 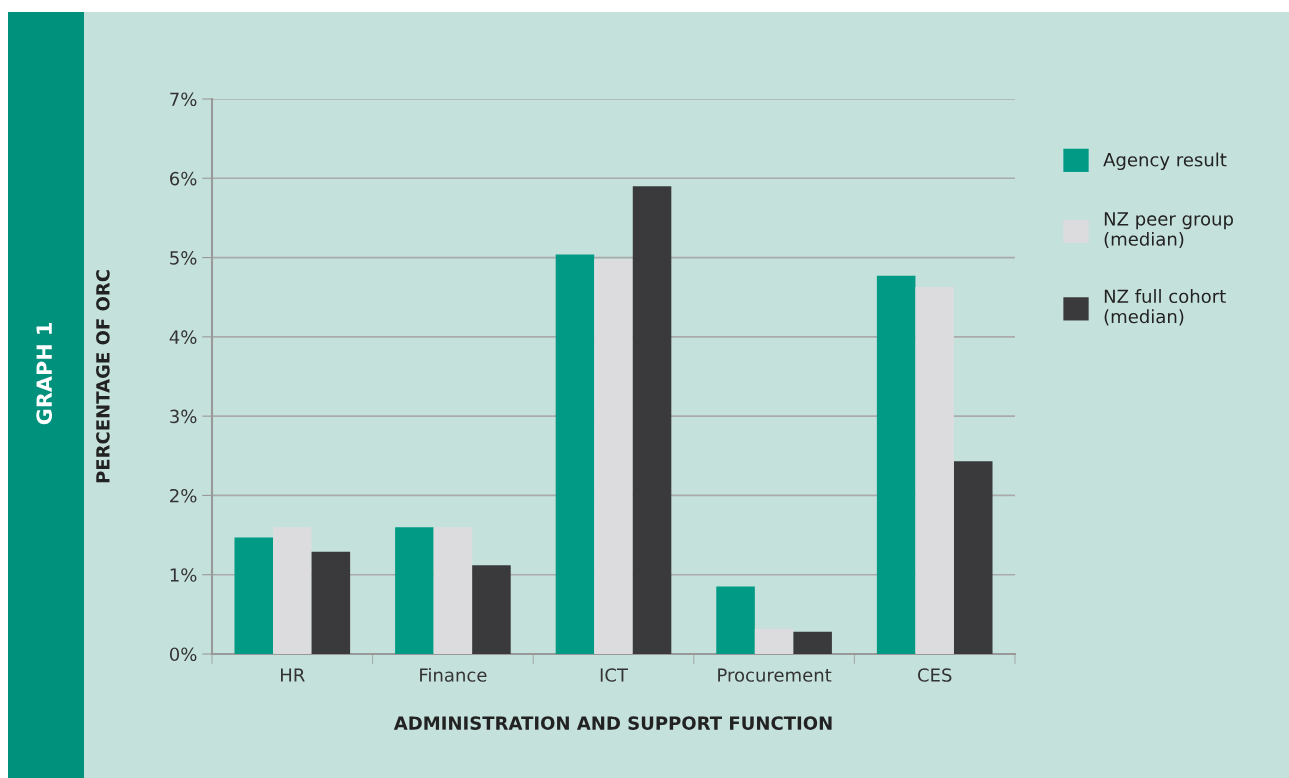 What do you see at coordinates (183, 575) in the screenshot?
I see `y-tick-label: 1%` at bounding box center [183, 575].